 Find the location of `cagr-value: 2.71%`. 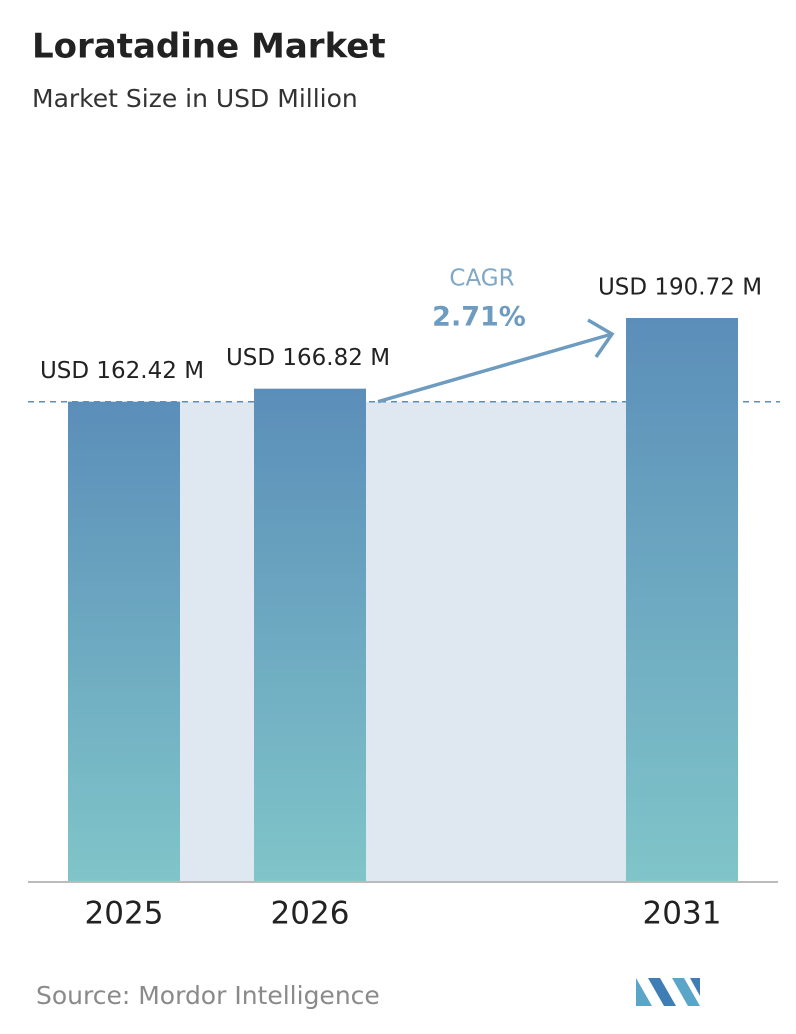

cagr-value: 2.71% is located at coordinates (479, 317).